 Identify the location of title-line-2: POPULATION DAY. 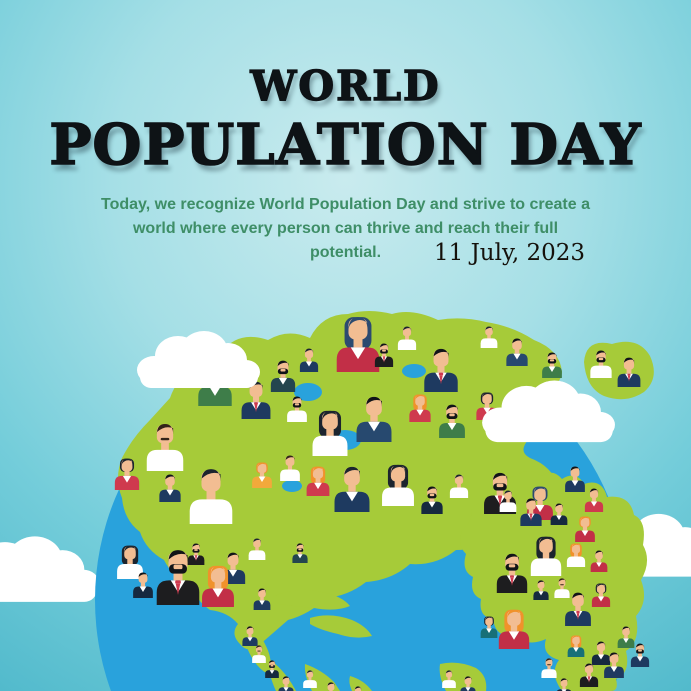
(345, 145).